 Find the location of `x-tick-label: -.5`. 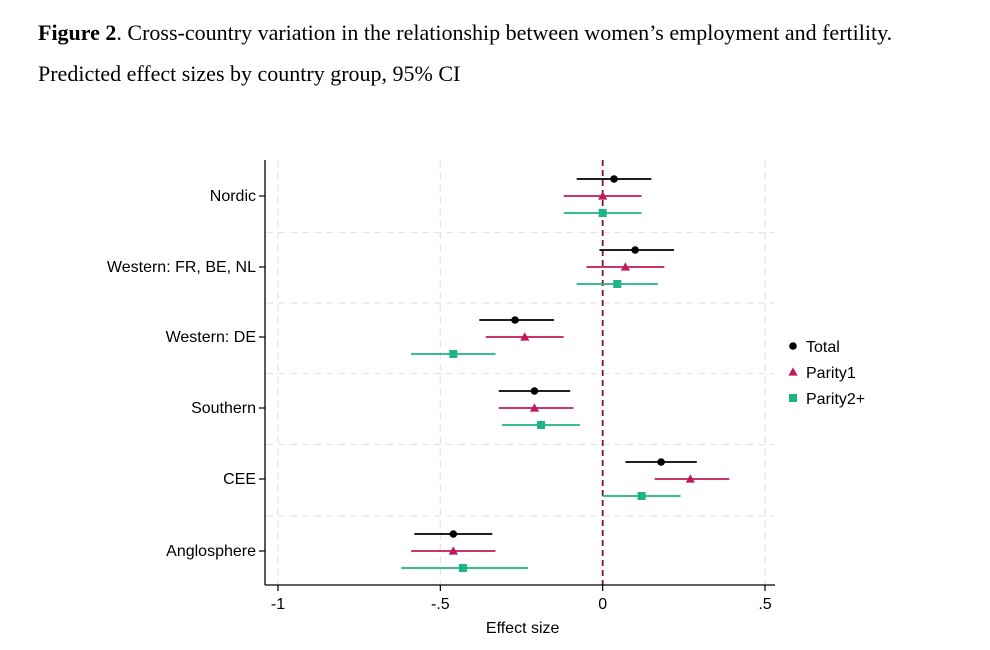

x-tick-label: -.5 is located at coordinates (440, 604).